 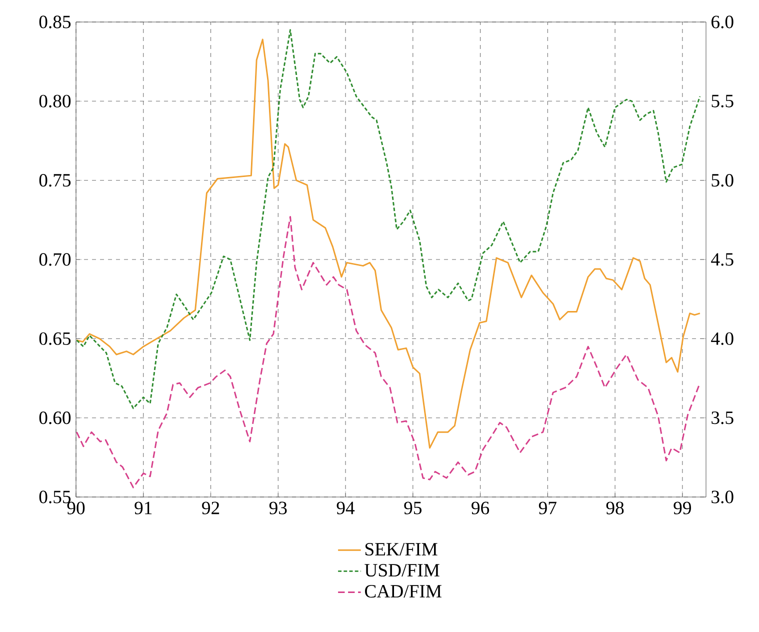 I want to click on y-tick-label: 0.80, so click(x=55, y=101).